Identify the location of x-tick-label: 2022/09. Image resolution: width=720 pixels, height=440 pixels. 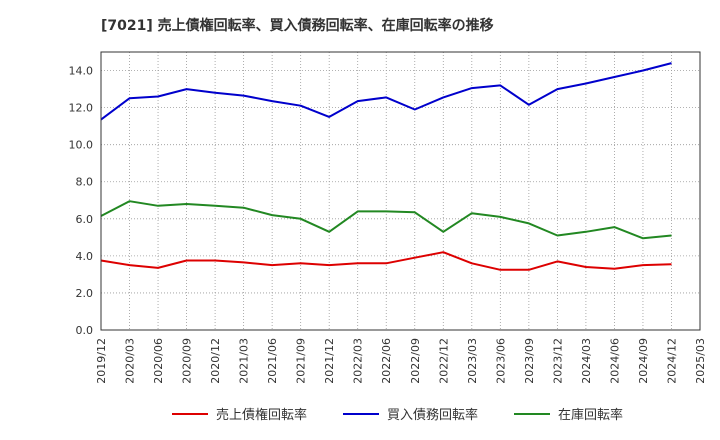
(415, 361).